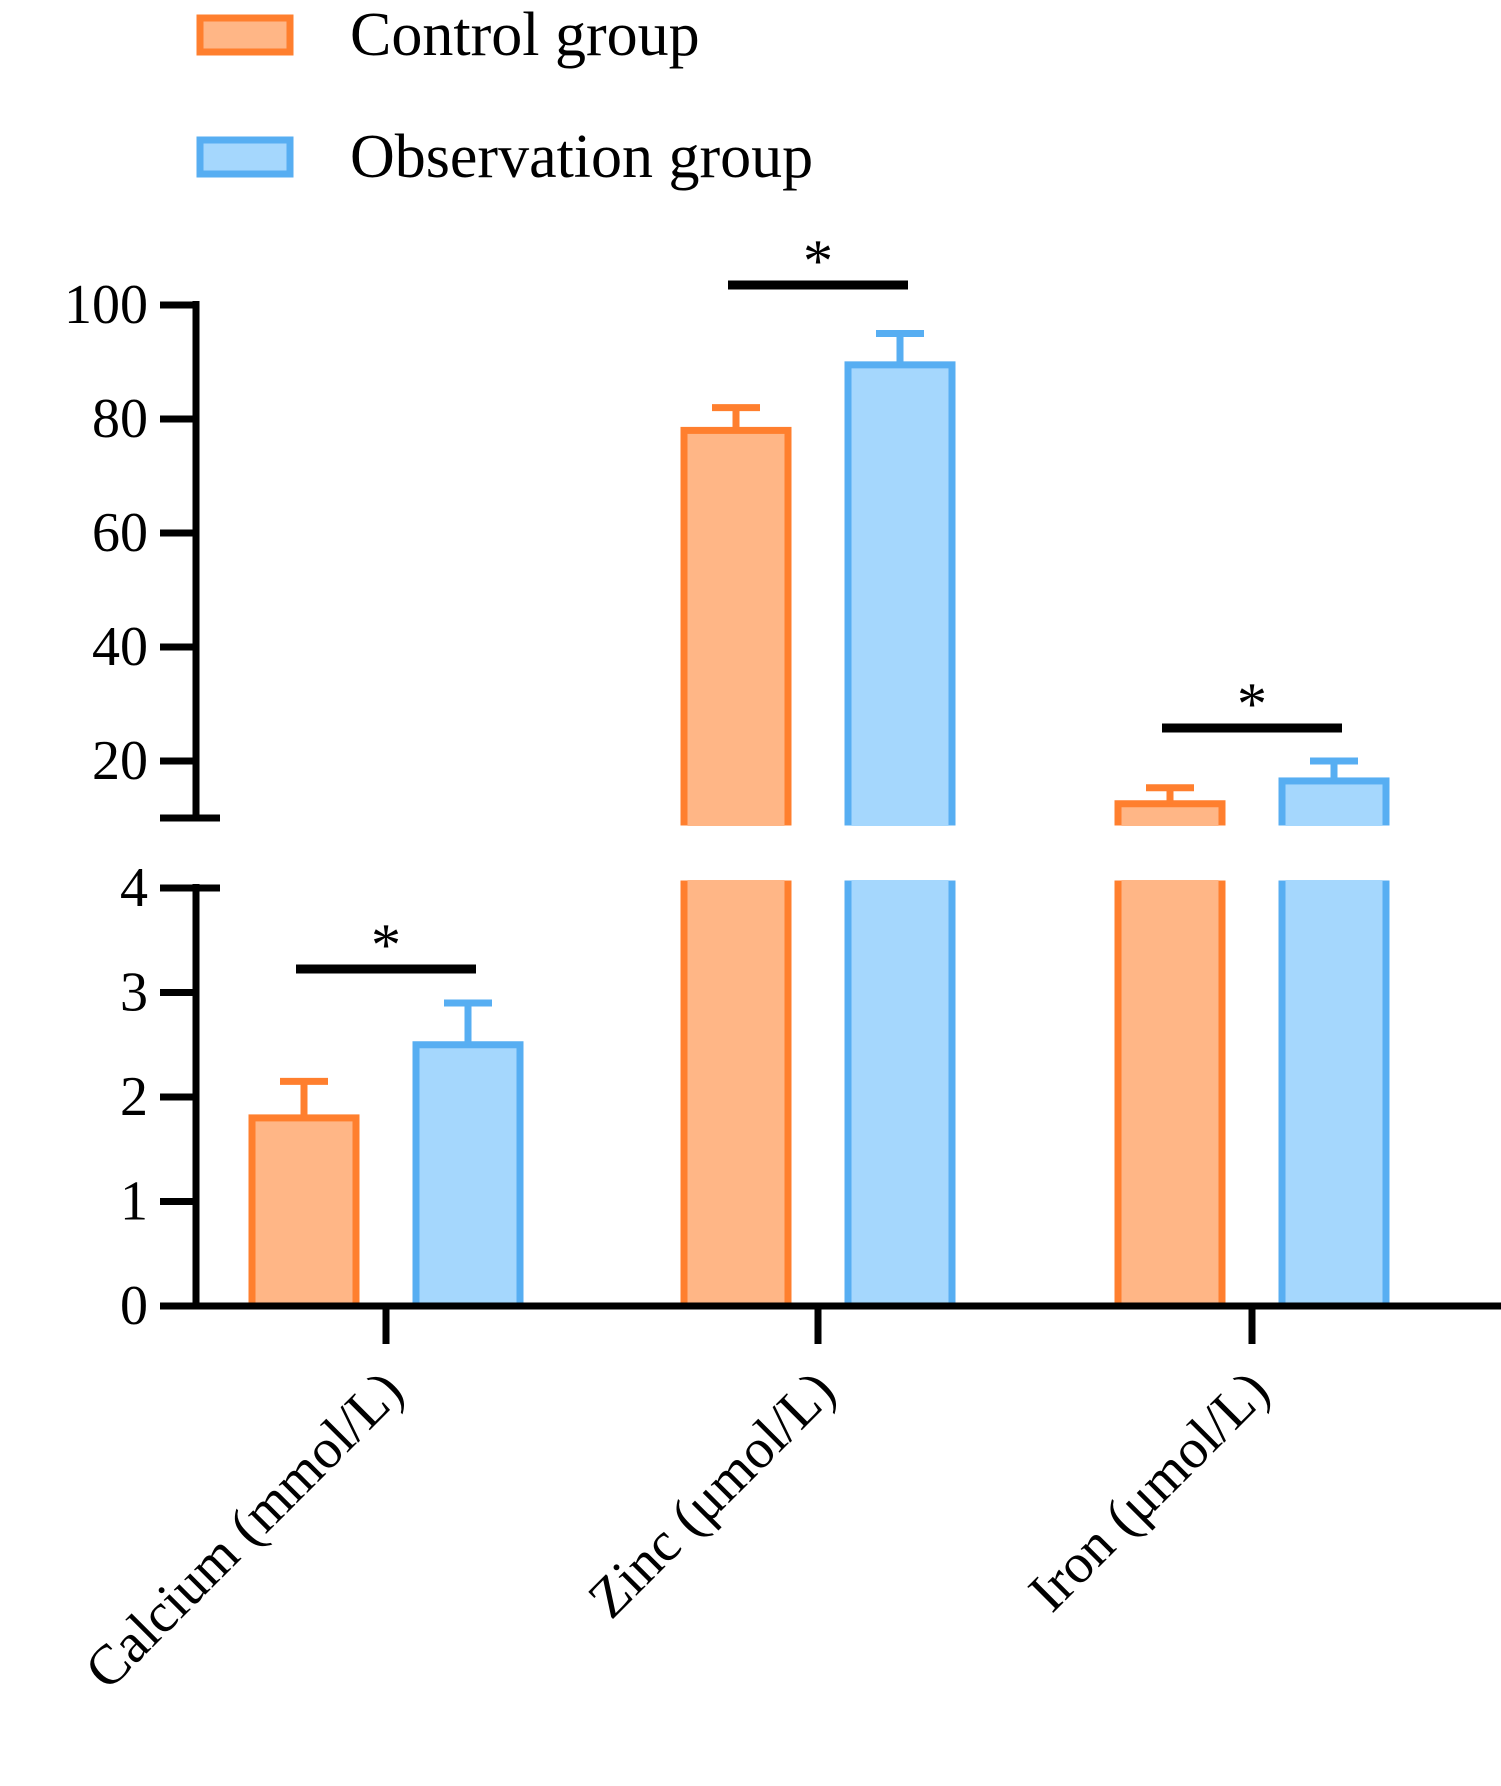  Describe the element at coordinates (1334, 801) in the screenshot. I see `bar-observation-2-upper` at that location.